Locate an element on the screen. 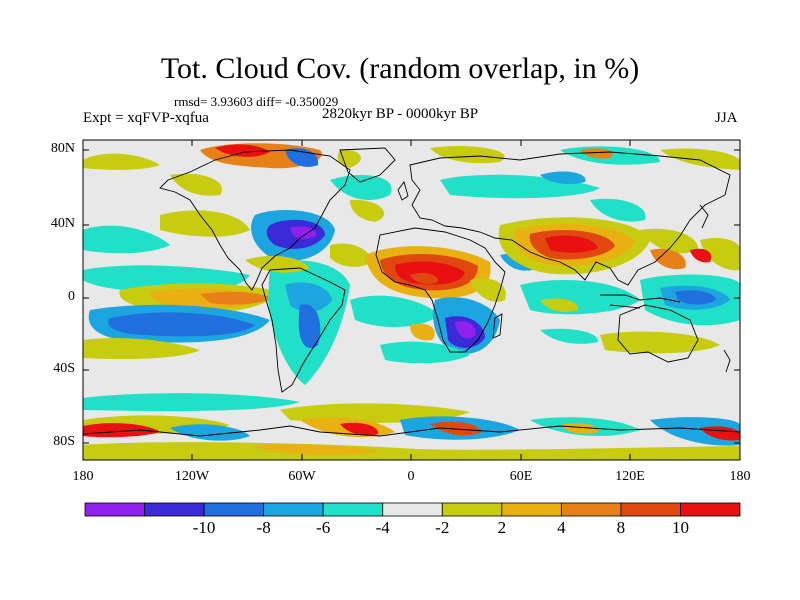 Image resolution: width=800 pixels, height=600 pixels. coastline-australia is located at coordinates (658, 333).